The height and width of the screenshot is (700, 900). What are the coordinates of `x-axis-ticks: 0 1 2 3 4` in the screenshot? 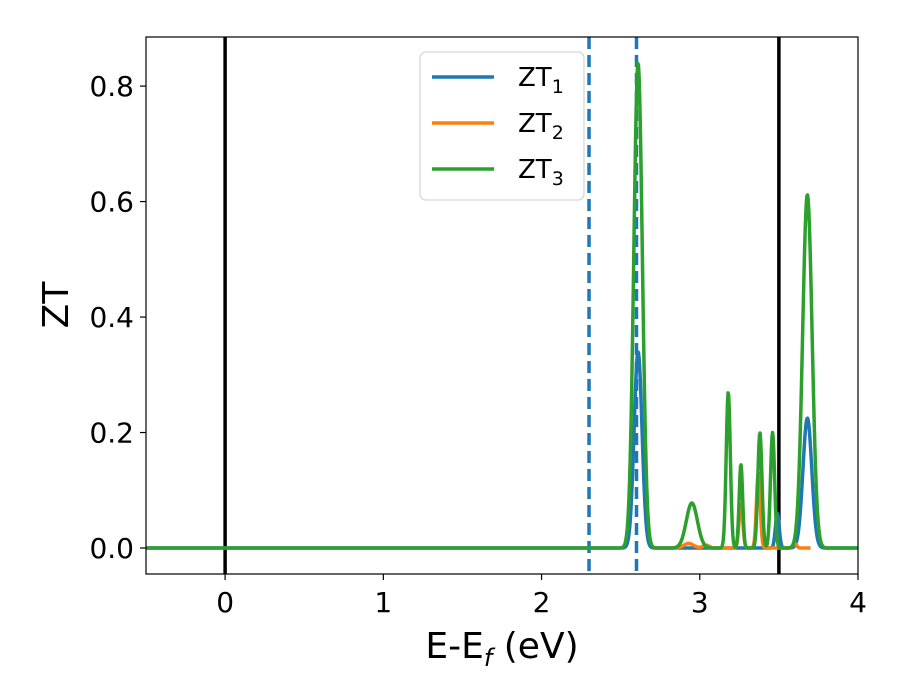 It's located at (541, 596).